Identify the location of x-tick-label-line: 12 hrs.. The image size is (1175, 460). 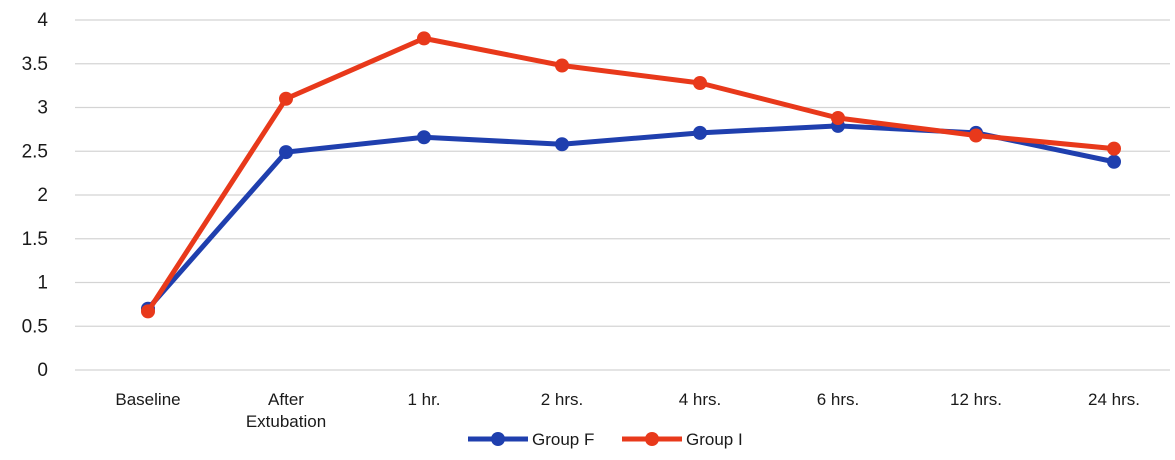
(976, 399).